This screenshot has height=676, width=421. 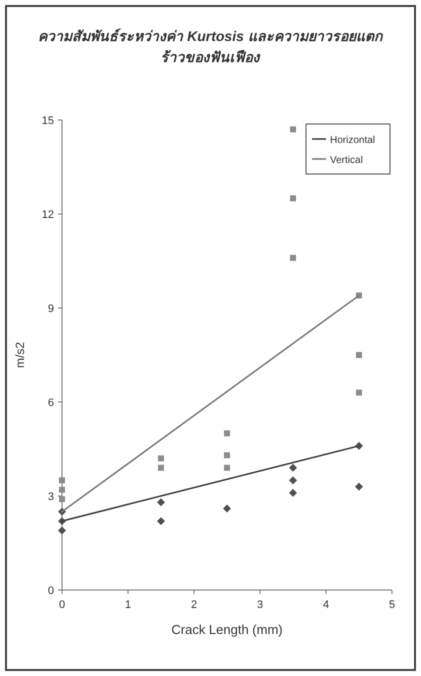 I want to click on x-tick-label: 0, so click(x=62, y=605).